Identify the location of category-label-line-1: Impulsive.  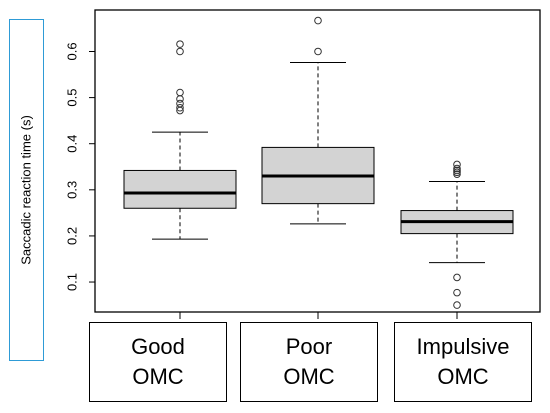
(463, 346).